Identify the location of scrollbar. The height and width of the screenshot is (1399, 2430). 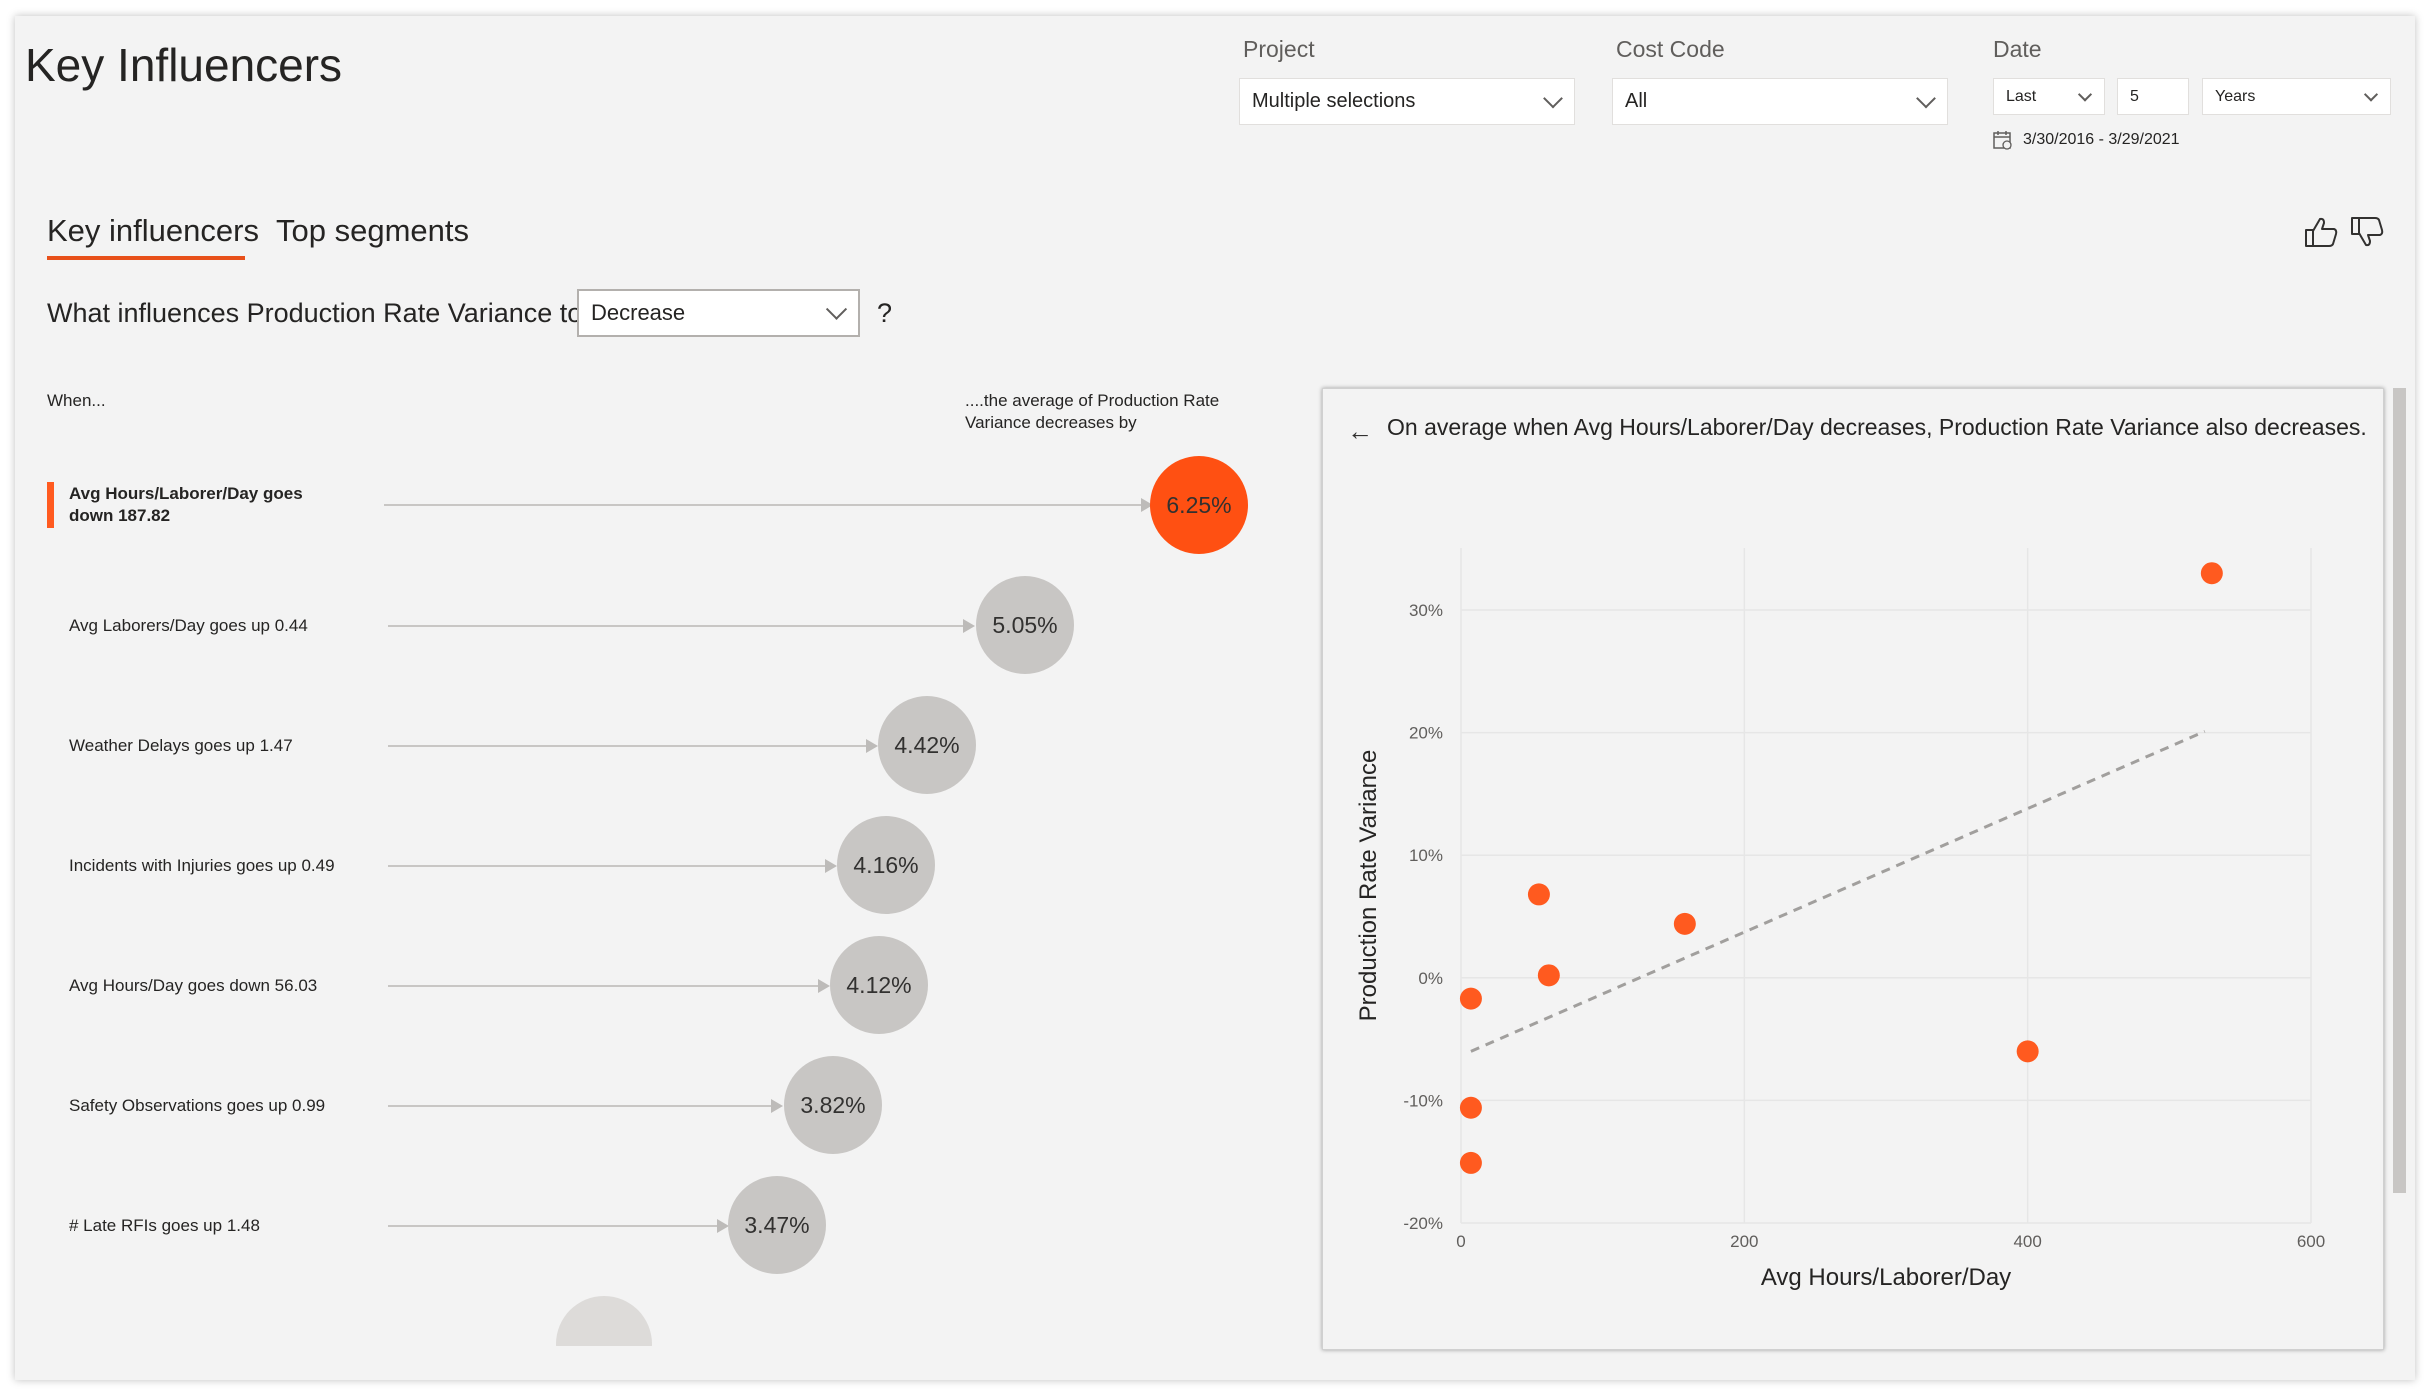
(2399, 790).